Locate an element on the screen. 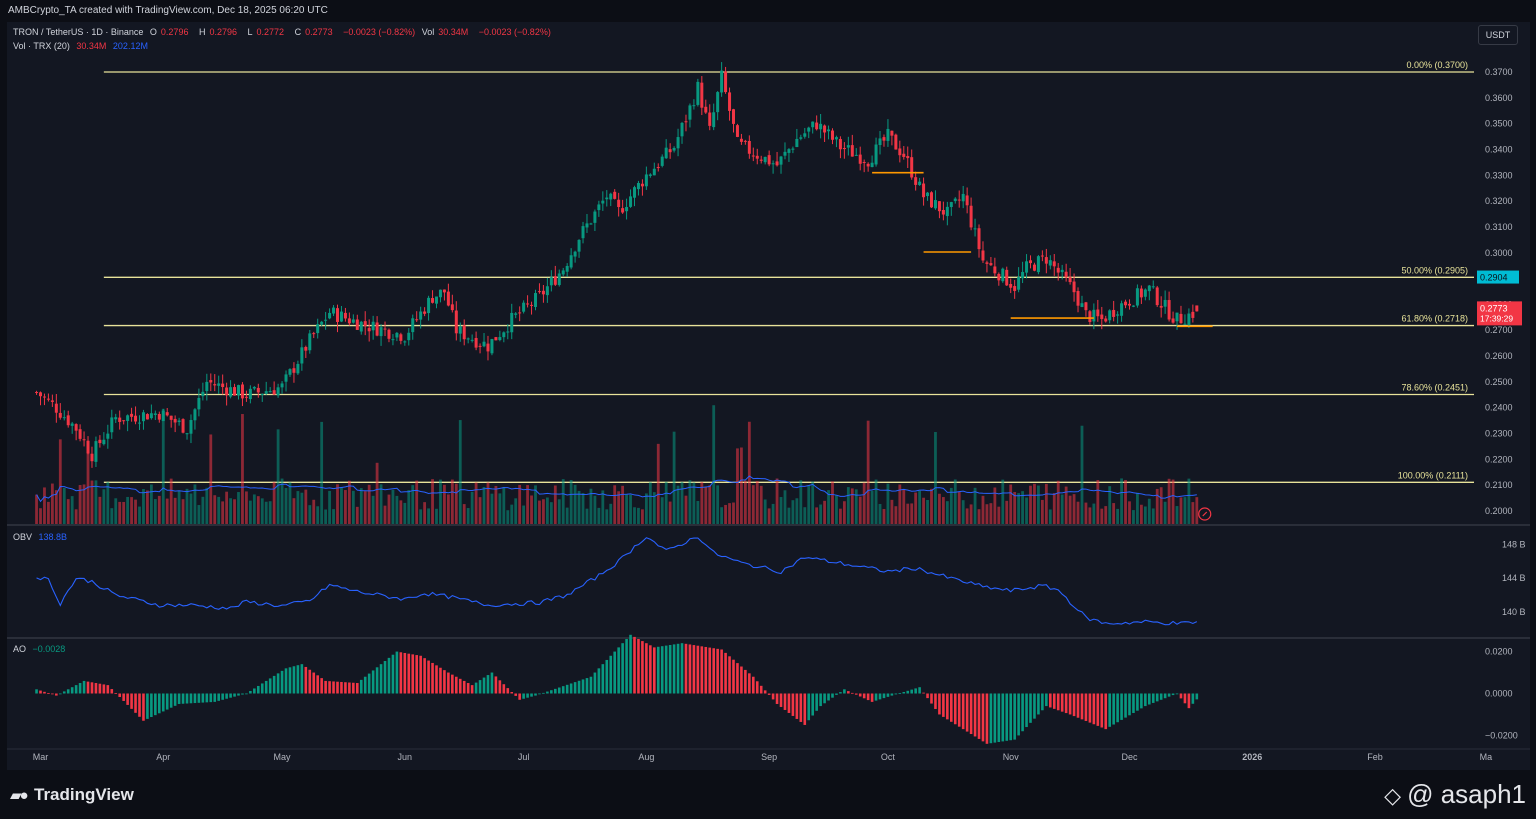 The height and width of the screenshot is (819, 1536). x-axis-label: Dec is located at coordinates (1129, 757).